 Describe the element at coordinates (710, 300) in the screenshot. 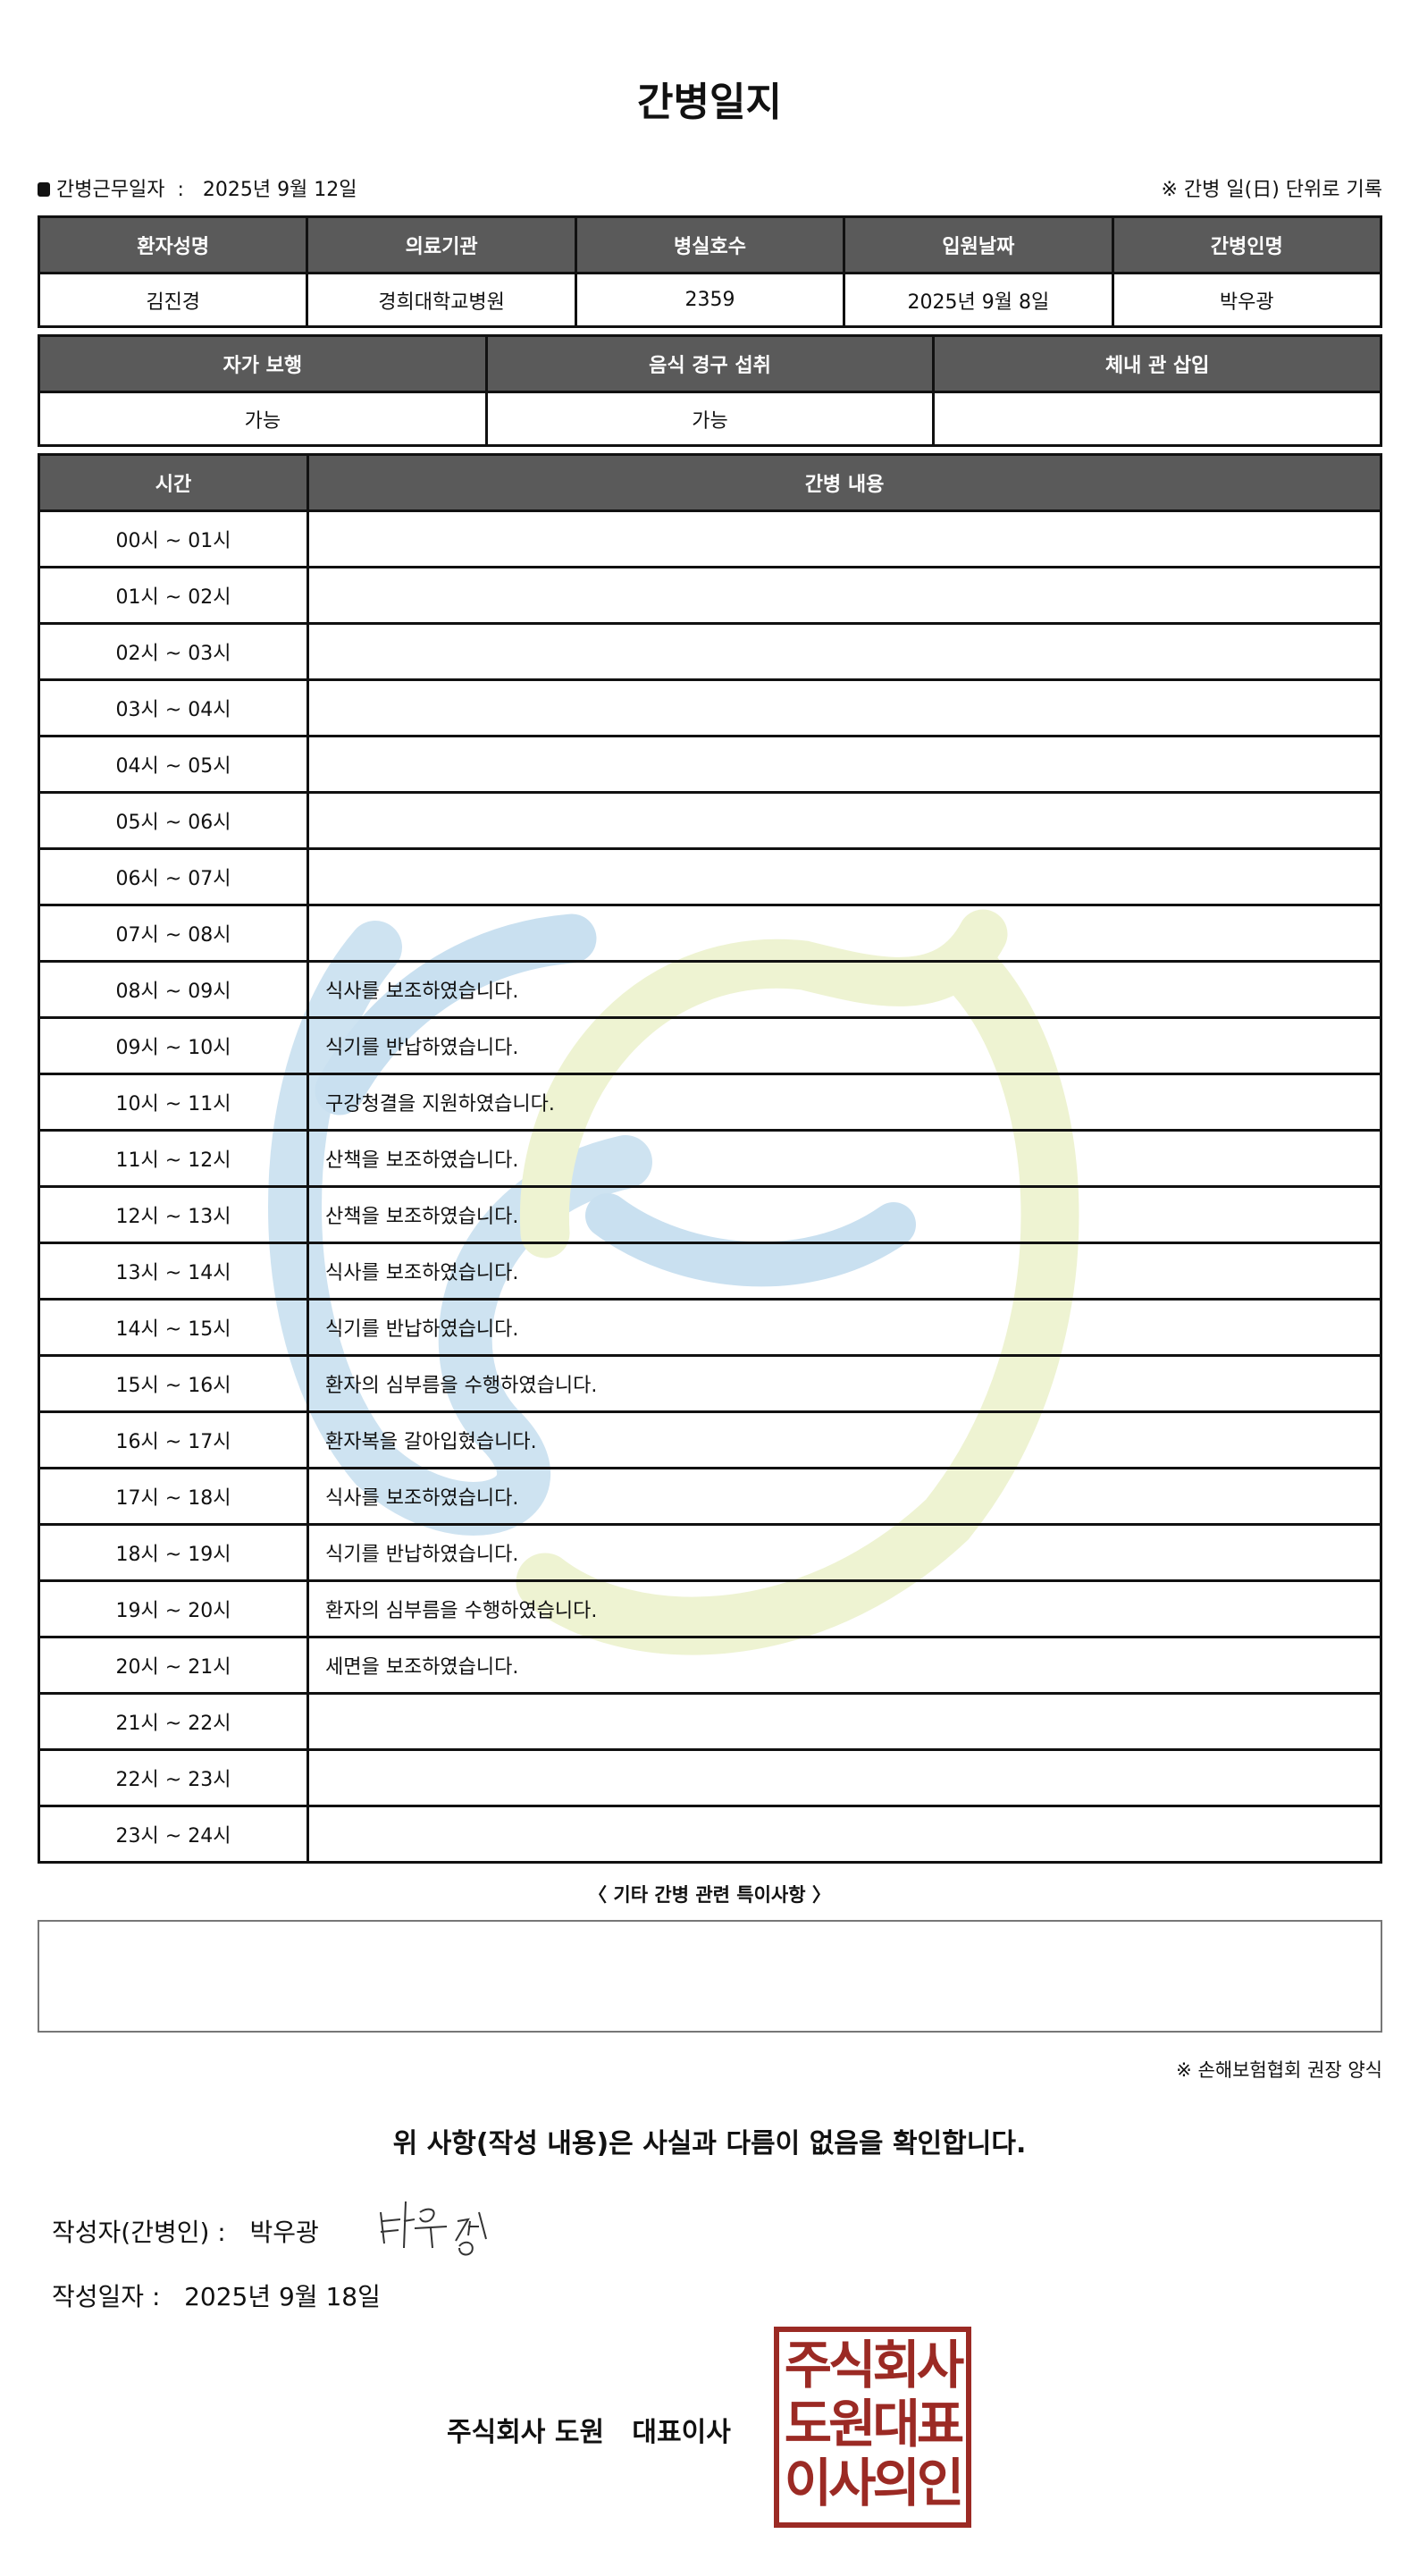

I see `room-number: 2359` at that location.